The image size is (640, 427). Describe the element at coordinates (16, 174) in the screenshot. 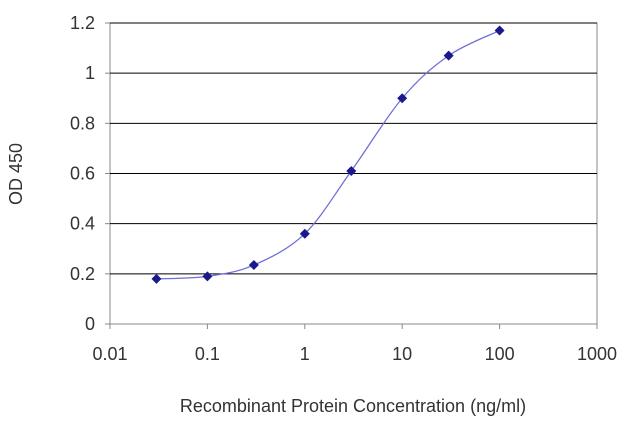

I see `y-axis-title: OD 450` at that location.